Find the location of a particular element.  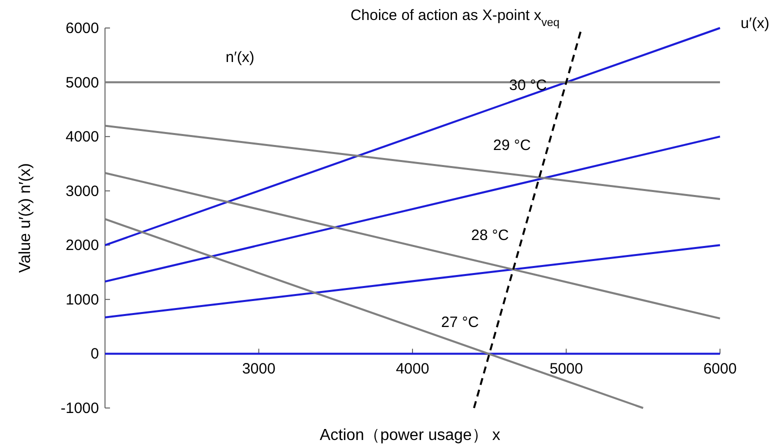

y-tick-label: 1000 is located at coordinates (82, 299).